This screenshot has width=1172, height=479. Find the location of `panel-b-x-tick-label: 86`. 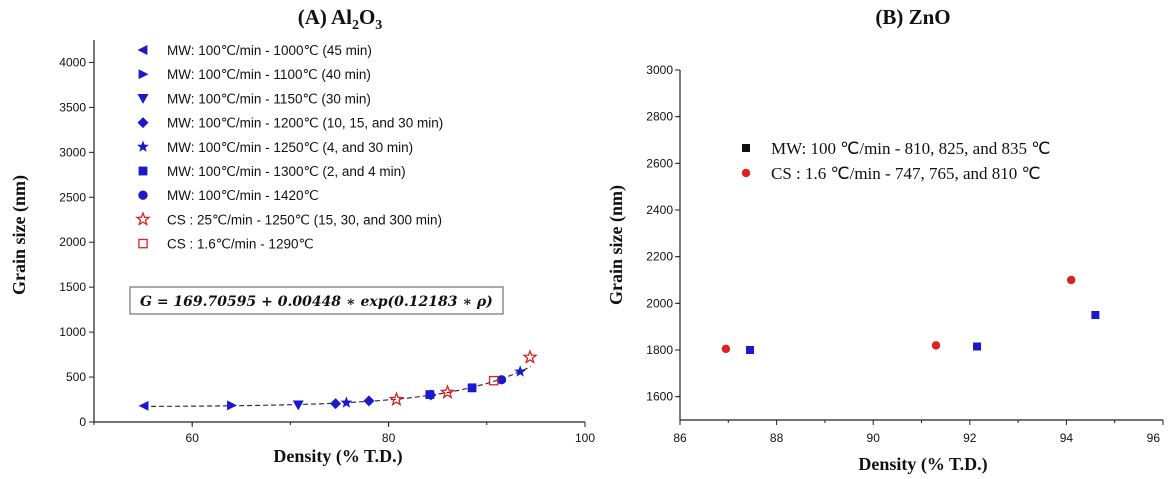

panel-b-x-tick-label: 86 is located at coordinates (680, 438).